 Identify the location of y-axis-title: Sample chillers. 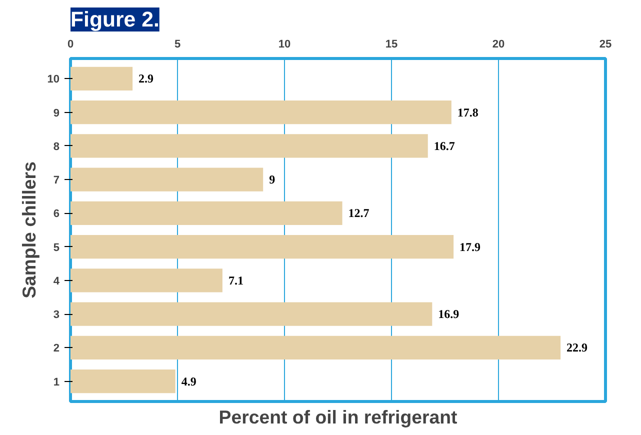
(29, 230).